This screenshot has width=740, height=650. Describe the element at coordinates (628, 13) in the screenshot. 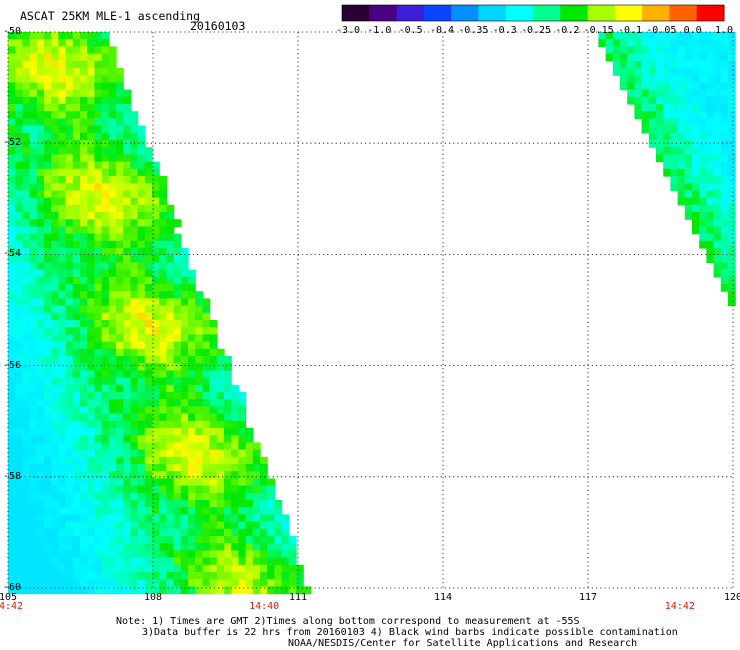

I see `colorbar-segment` at that location.